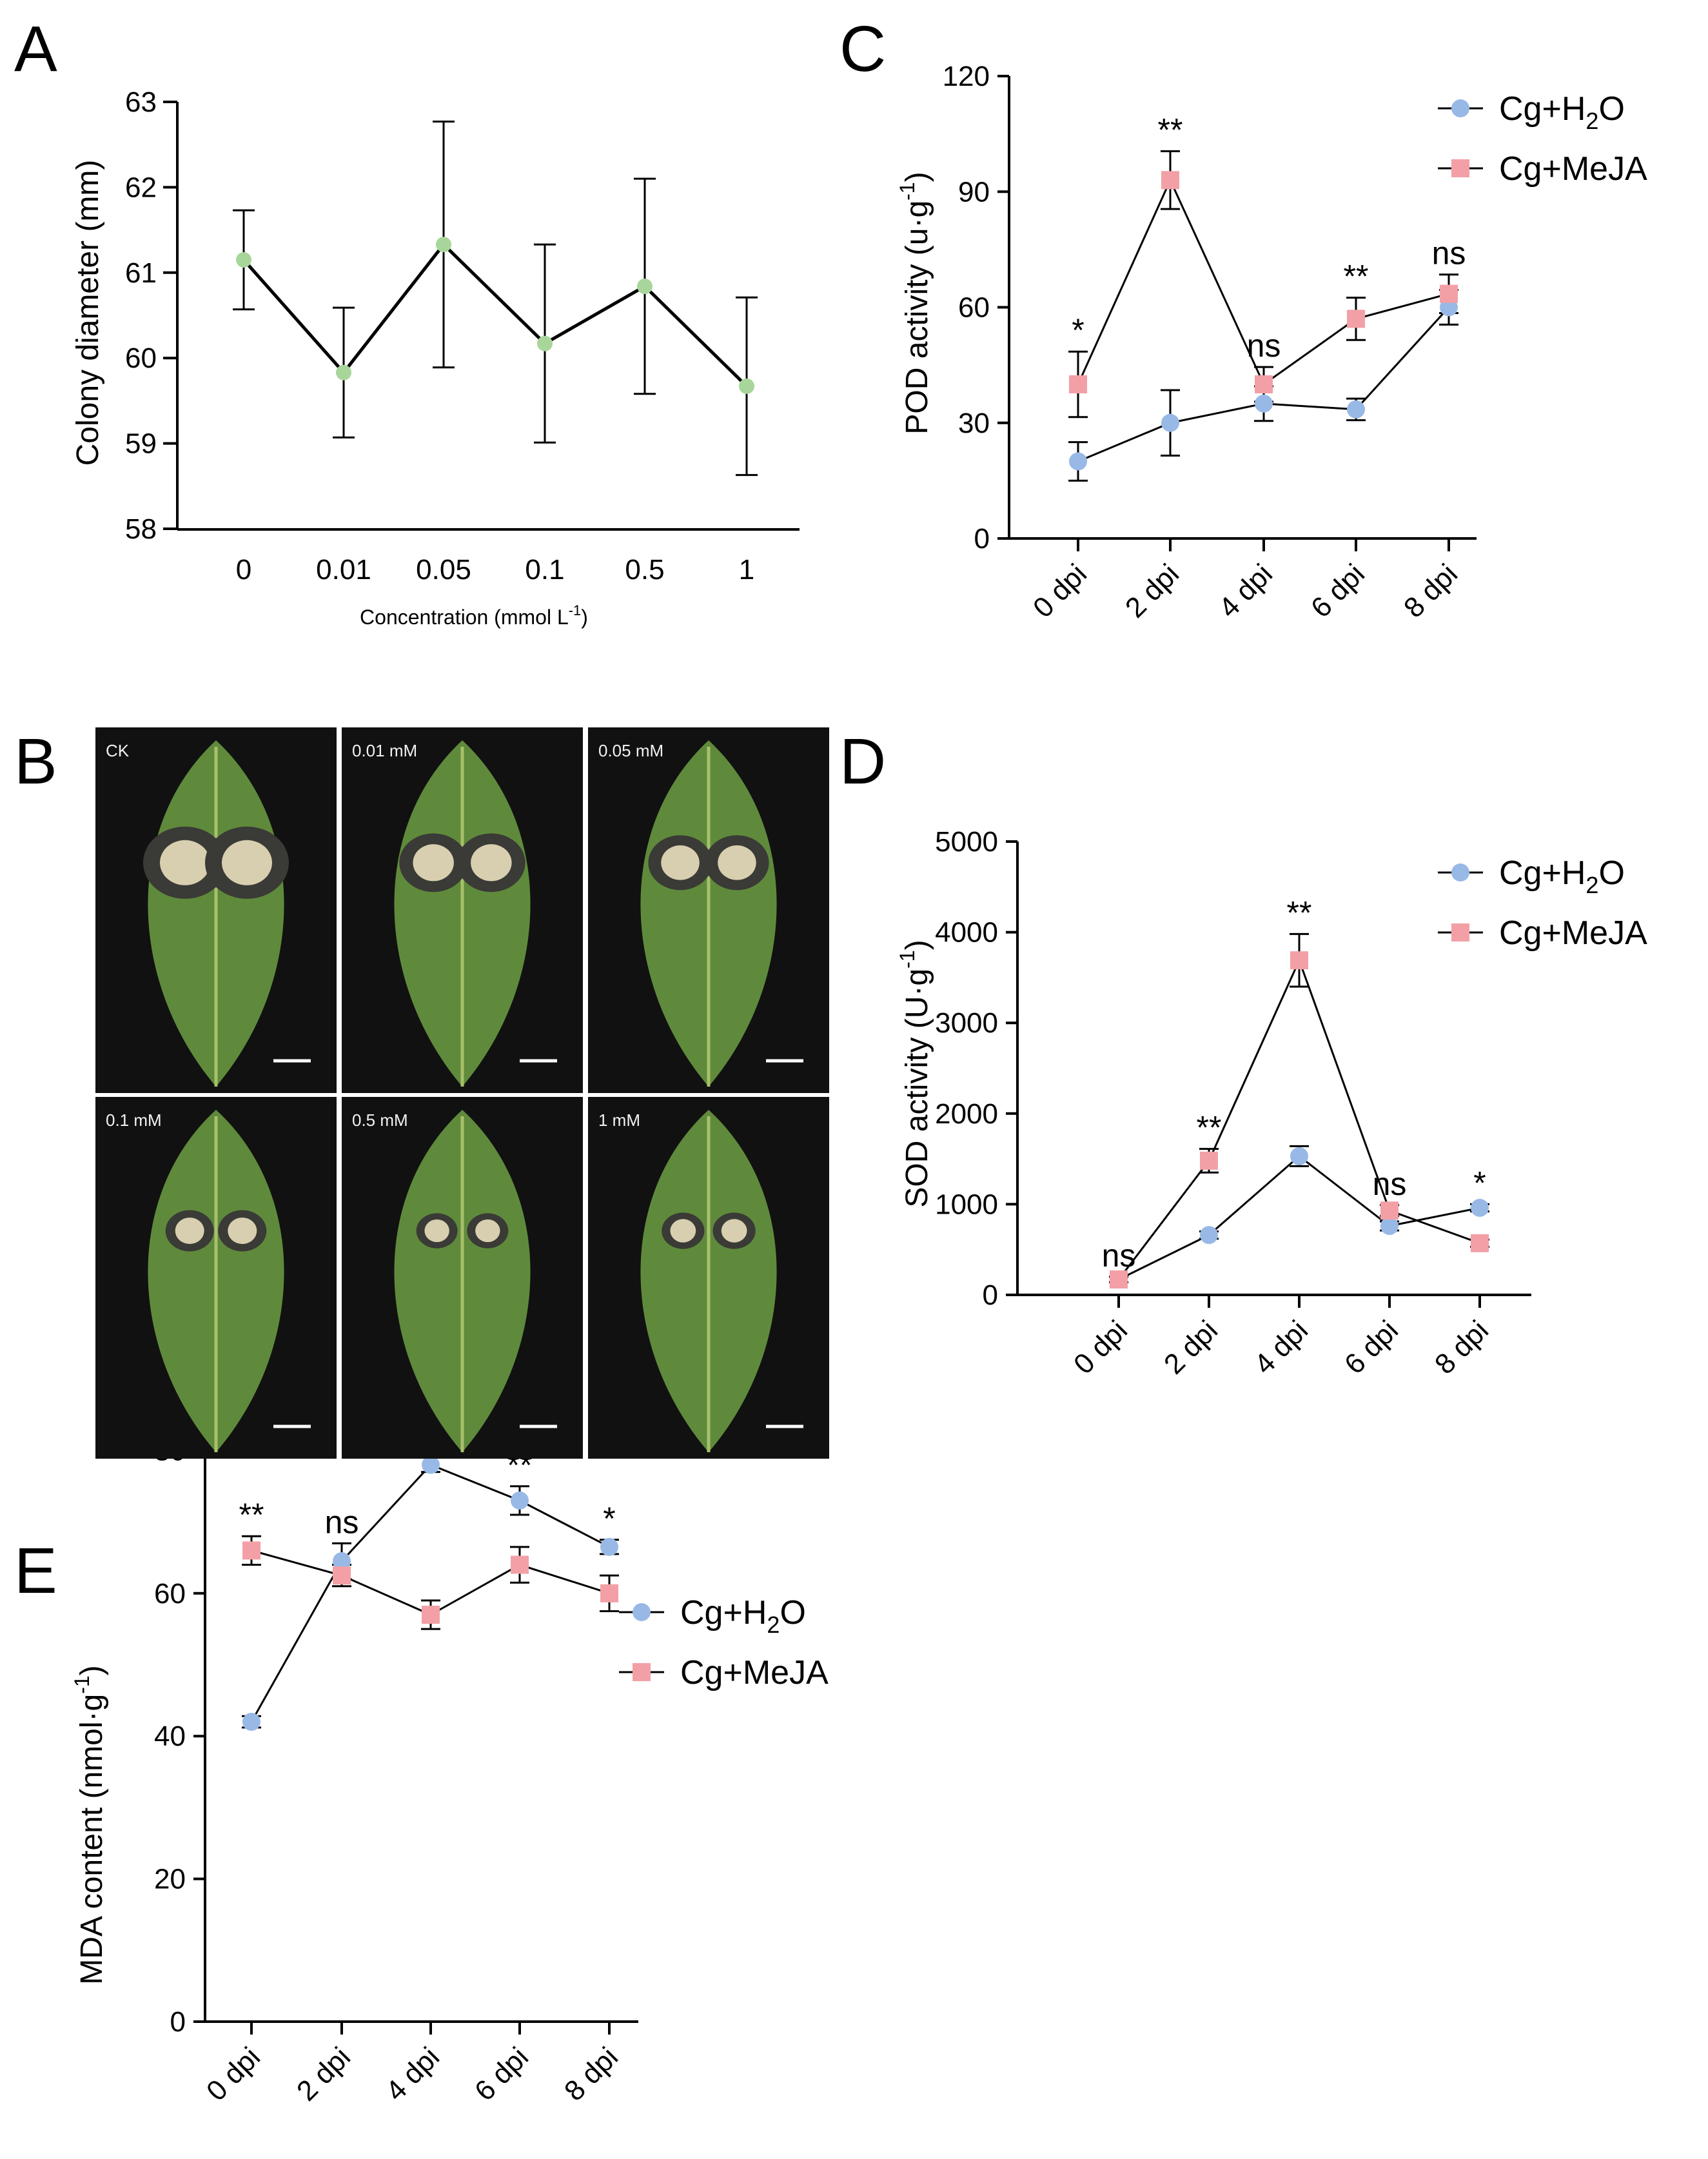 This screenshot has width=1708, height=2159. What do you see at coordinates (967, 1204) in the screenshot?
I see `chart-d-ytick-label: 1000` at bounding box center [967, 1204].